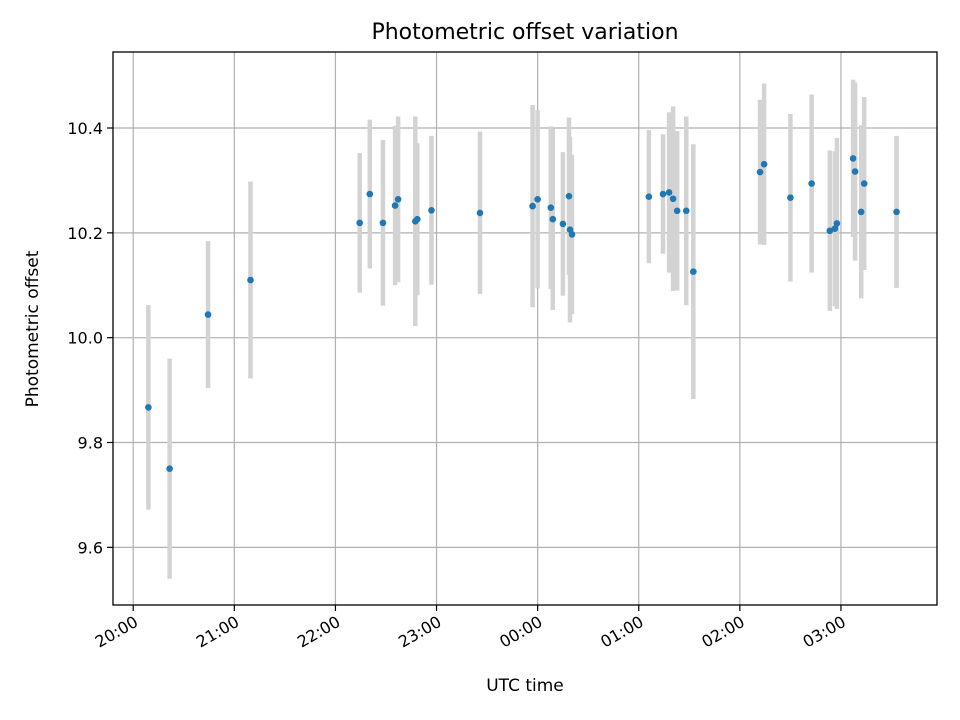  I want to click on y-tick-label: 10.4, so click(85, 128).